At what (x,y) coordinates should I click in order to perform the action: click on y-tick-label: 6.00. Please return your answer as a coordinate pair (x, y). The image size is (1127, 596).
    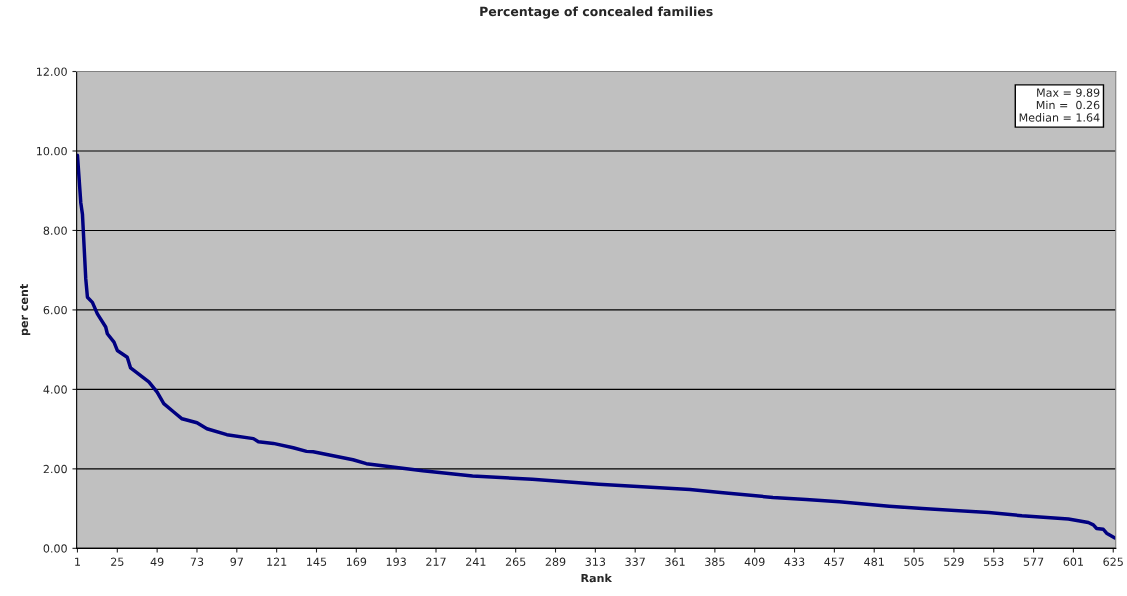
    Looking at the image, I should click on (55, 310).